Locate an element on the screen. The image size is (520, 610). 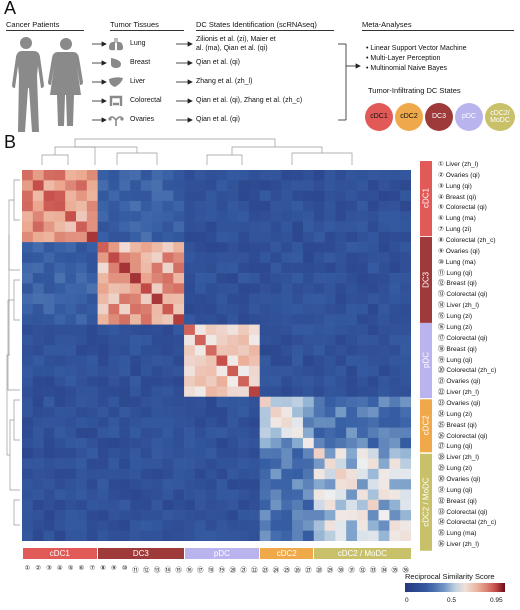
liver-icon is located at coordinates (116, 82).